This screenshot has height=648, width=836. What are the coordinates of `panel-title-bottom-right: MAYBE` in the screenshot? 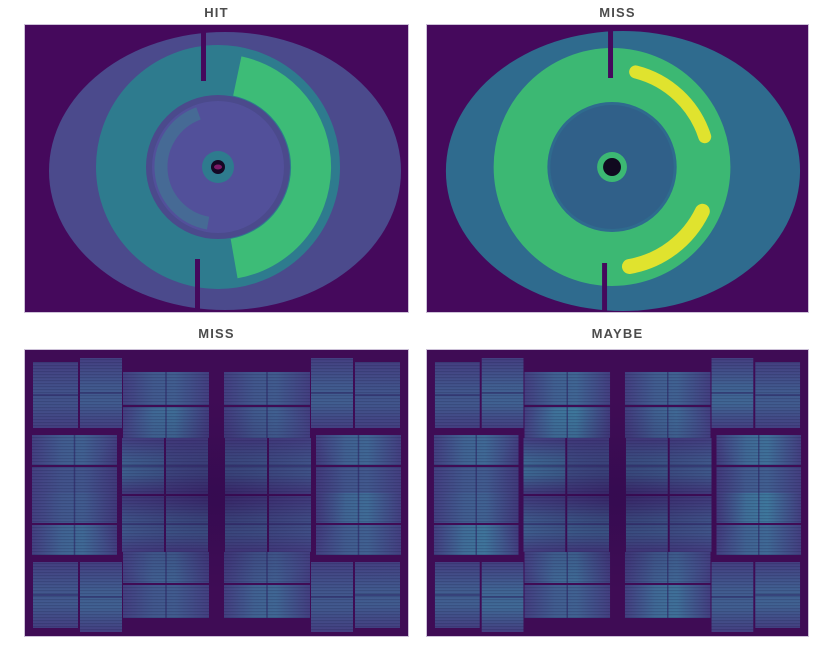 It's located at (617, 333).